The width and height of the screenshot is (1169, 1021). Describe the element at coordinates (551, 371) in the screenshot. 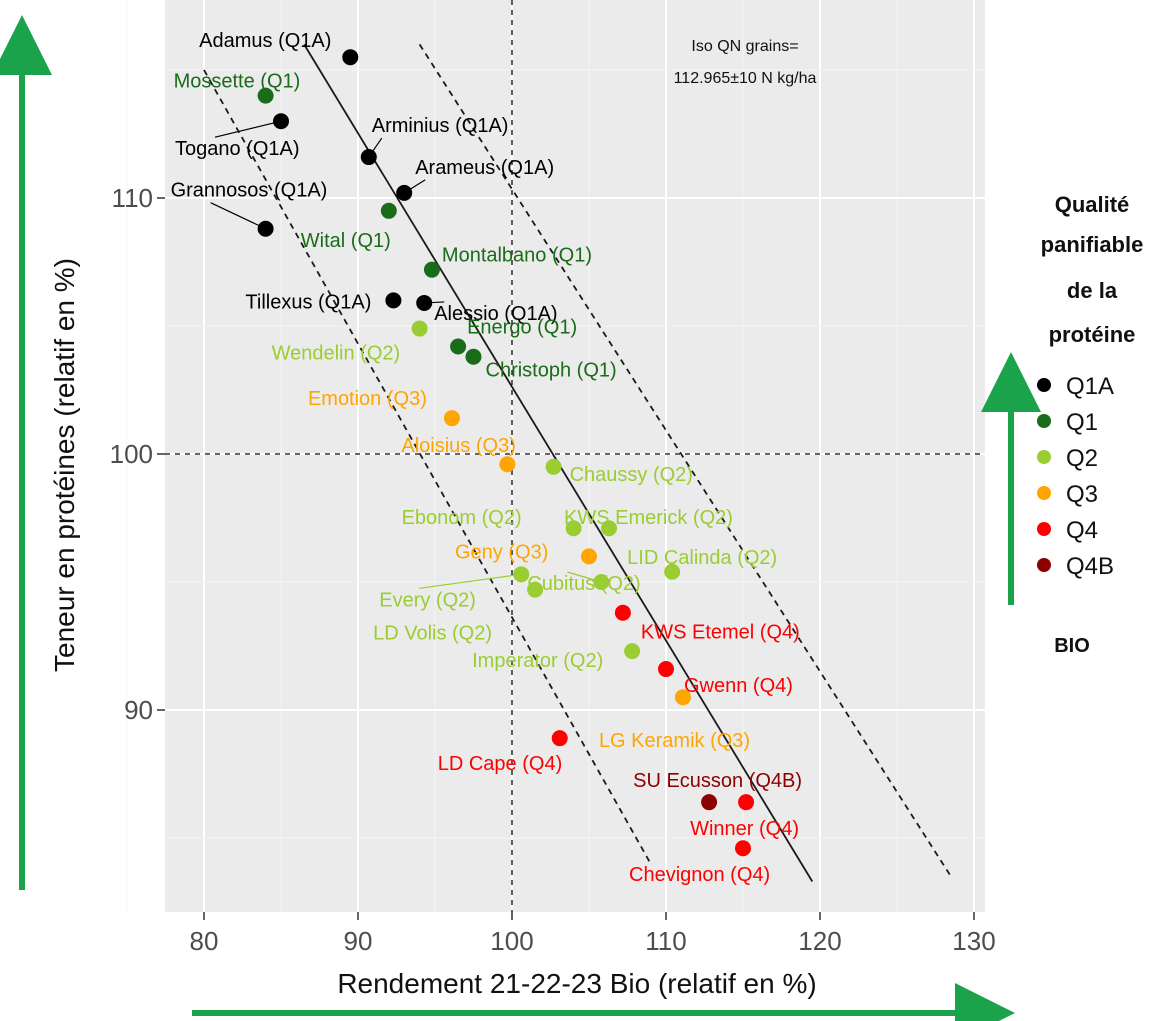

I see `point-label: Christoph (Q1)` at that location.